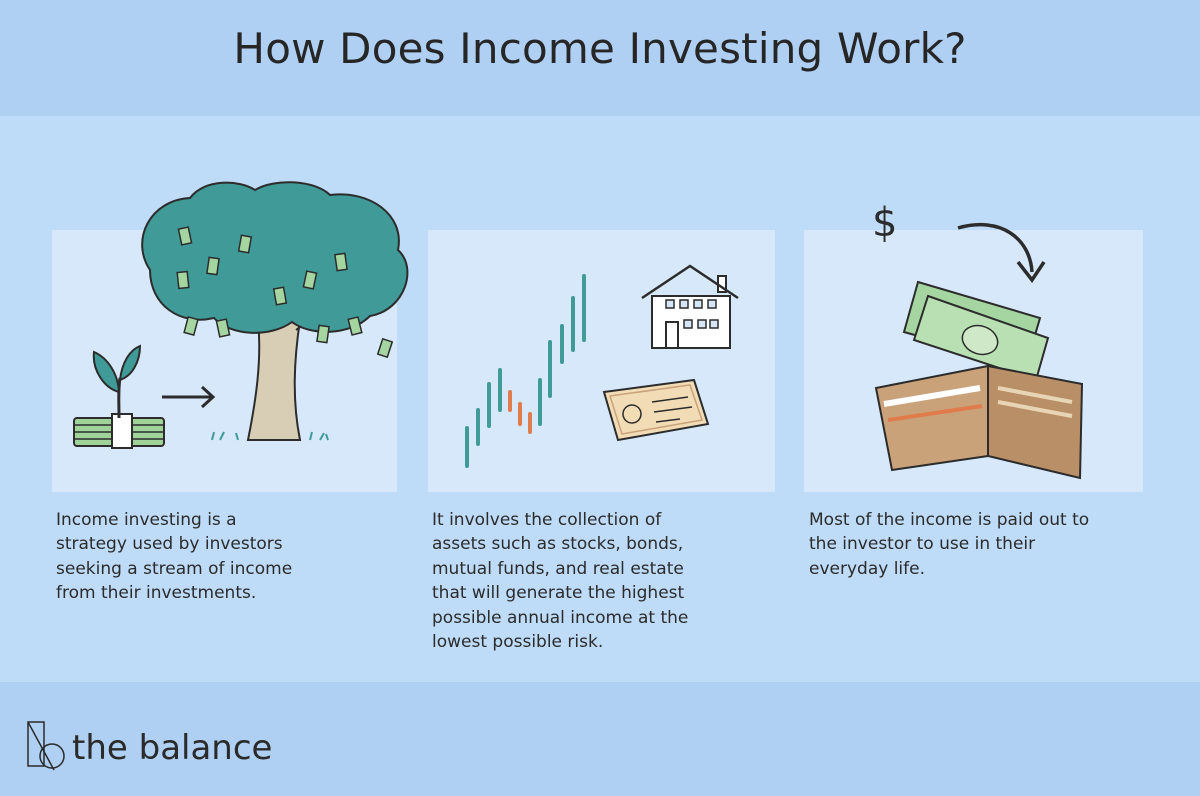 This screenshot has width=1200, height=796. Describe the element at coordinates (172, 748) in the screenshot. I see `brand-name: the balance` at that location.